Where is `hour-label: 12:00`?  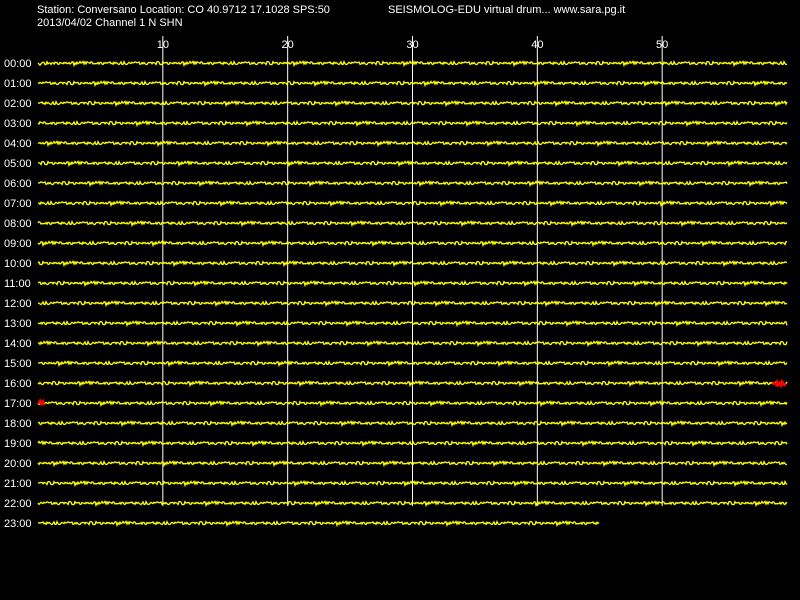 hour-label: 12:00 is located at coordinates (18, 304).